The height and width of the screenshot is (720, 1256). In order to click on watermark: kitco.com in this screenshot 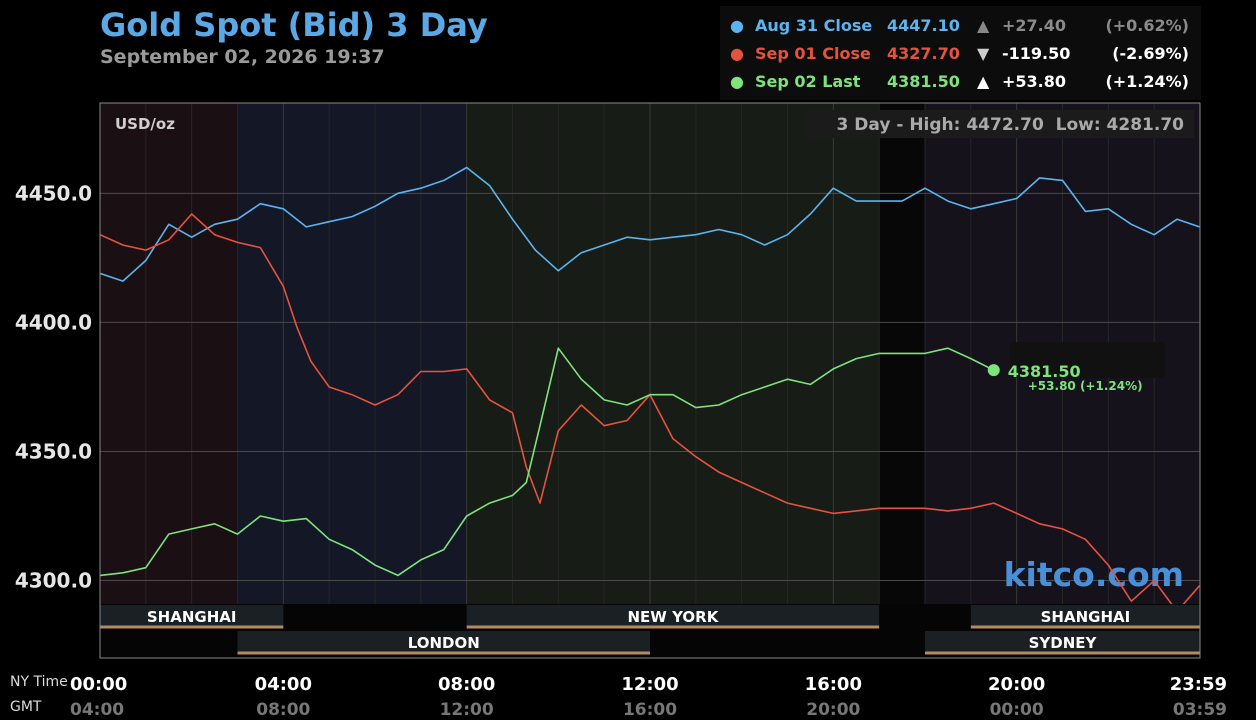, I will do `click(1094, 574)`.